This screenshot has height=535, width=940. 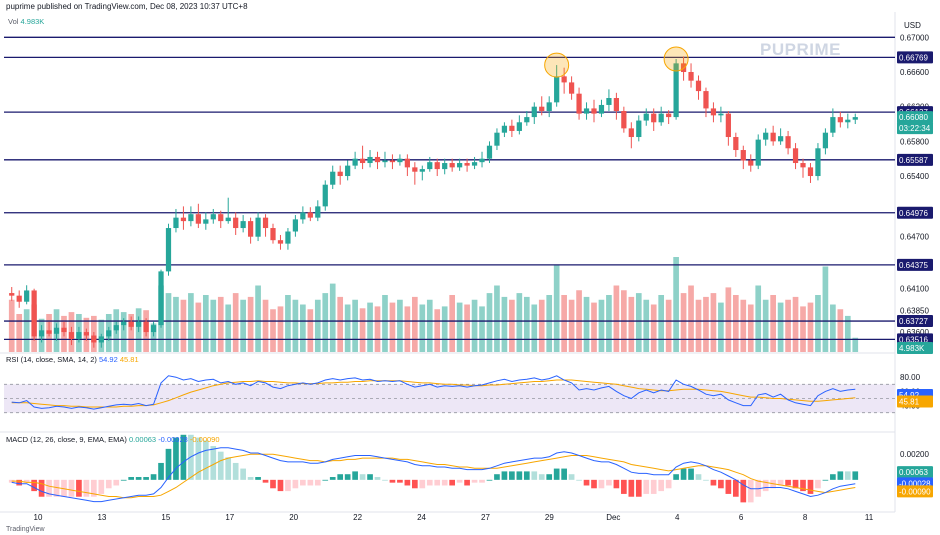 What do you see at coordinates (914, 310) in the screenshot?
I see `price-tick-label: 0.63850` at bounding box center [914, 310].